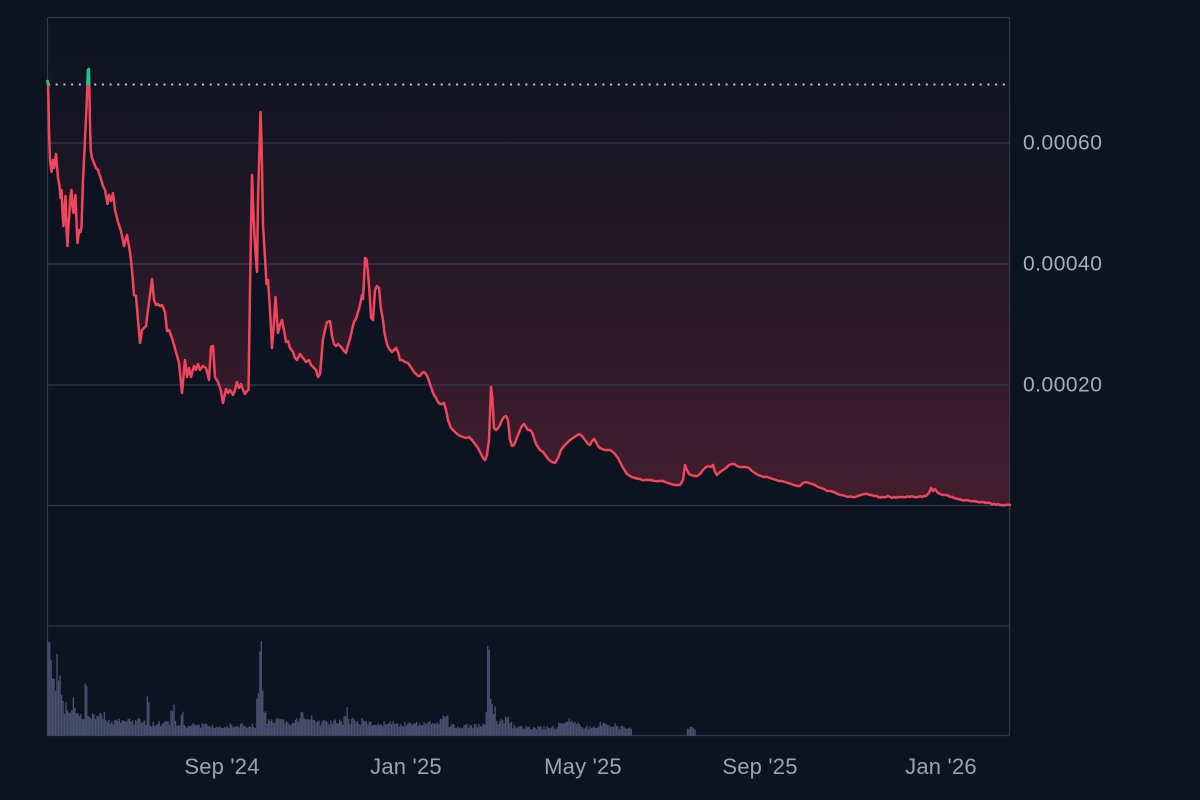 Image resolution: width=1200 pixels, height=800 pixels. Describe the element at coordinates (759, 766) in the screenshot. I see `svg-text: Sep '25` at that location.